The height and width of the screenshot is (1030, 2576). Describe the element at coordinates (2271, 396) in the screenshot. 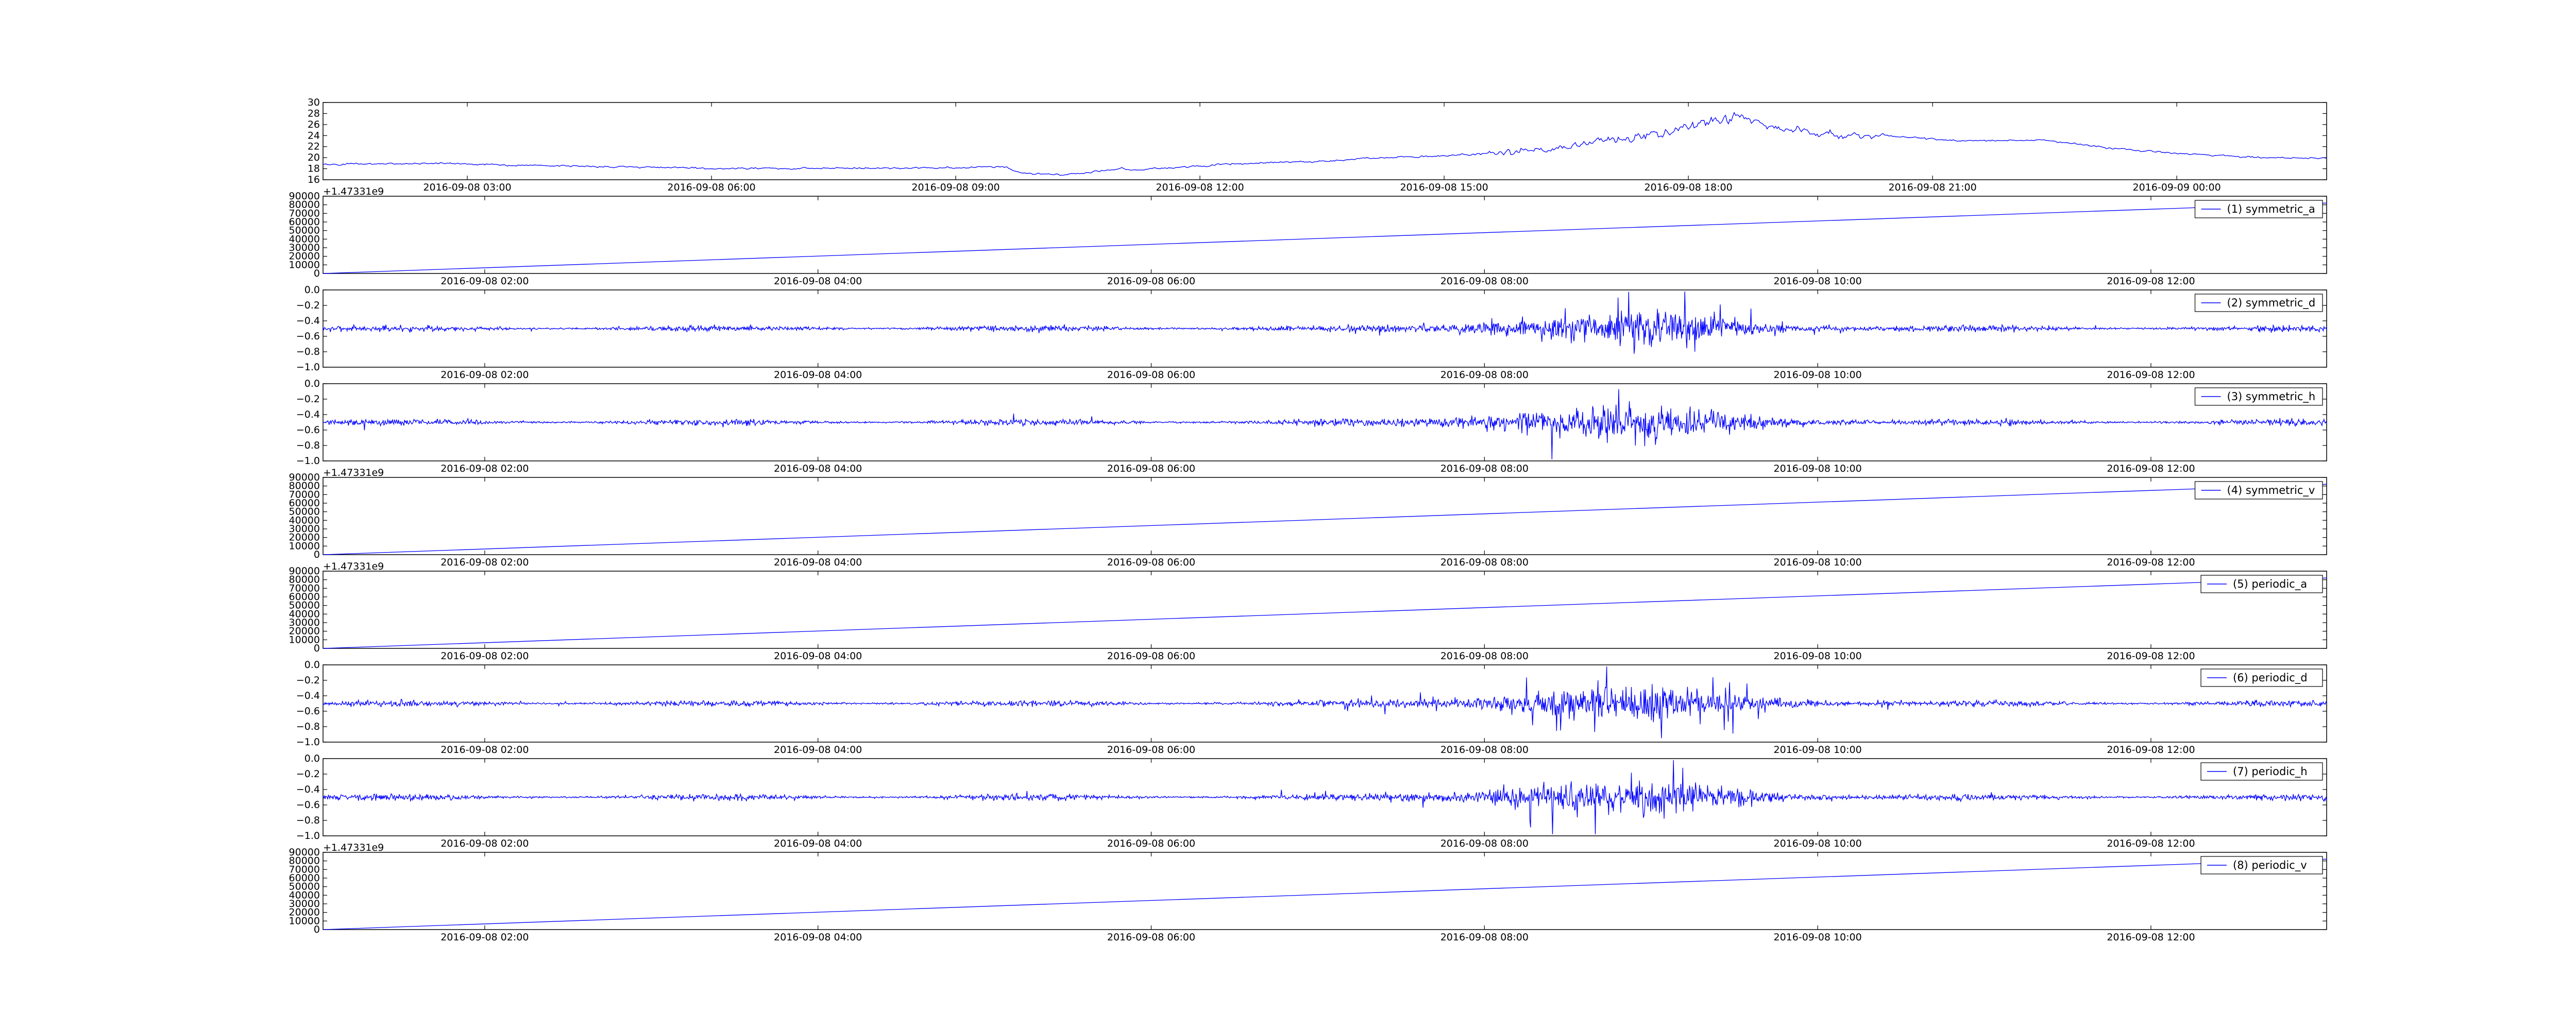

I see `legend-label: (3) symmetric_h` at that location.